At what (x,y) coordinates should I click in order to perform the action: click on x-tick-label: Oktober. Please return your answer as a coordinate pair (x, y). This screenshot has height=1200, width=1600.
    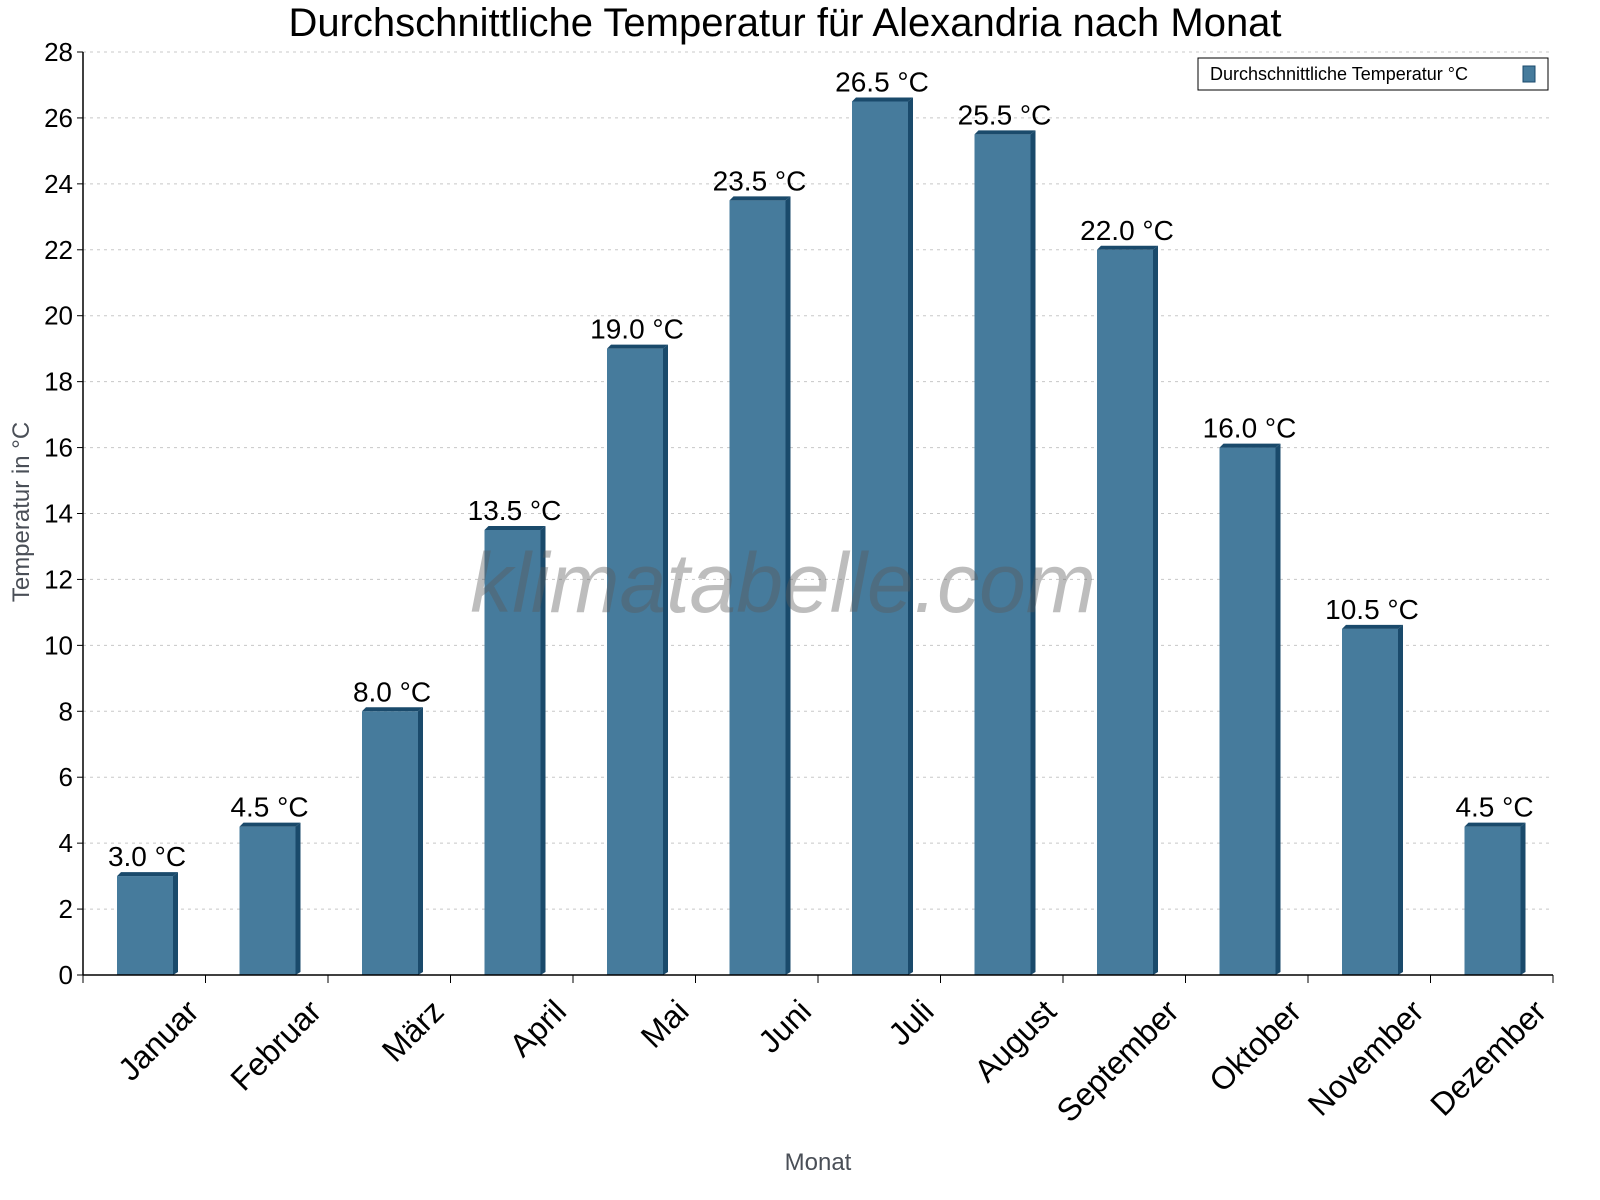
    Looking at the image, I should click on (1255, 1046).